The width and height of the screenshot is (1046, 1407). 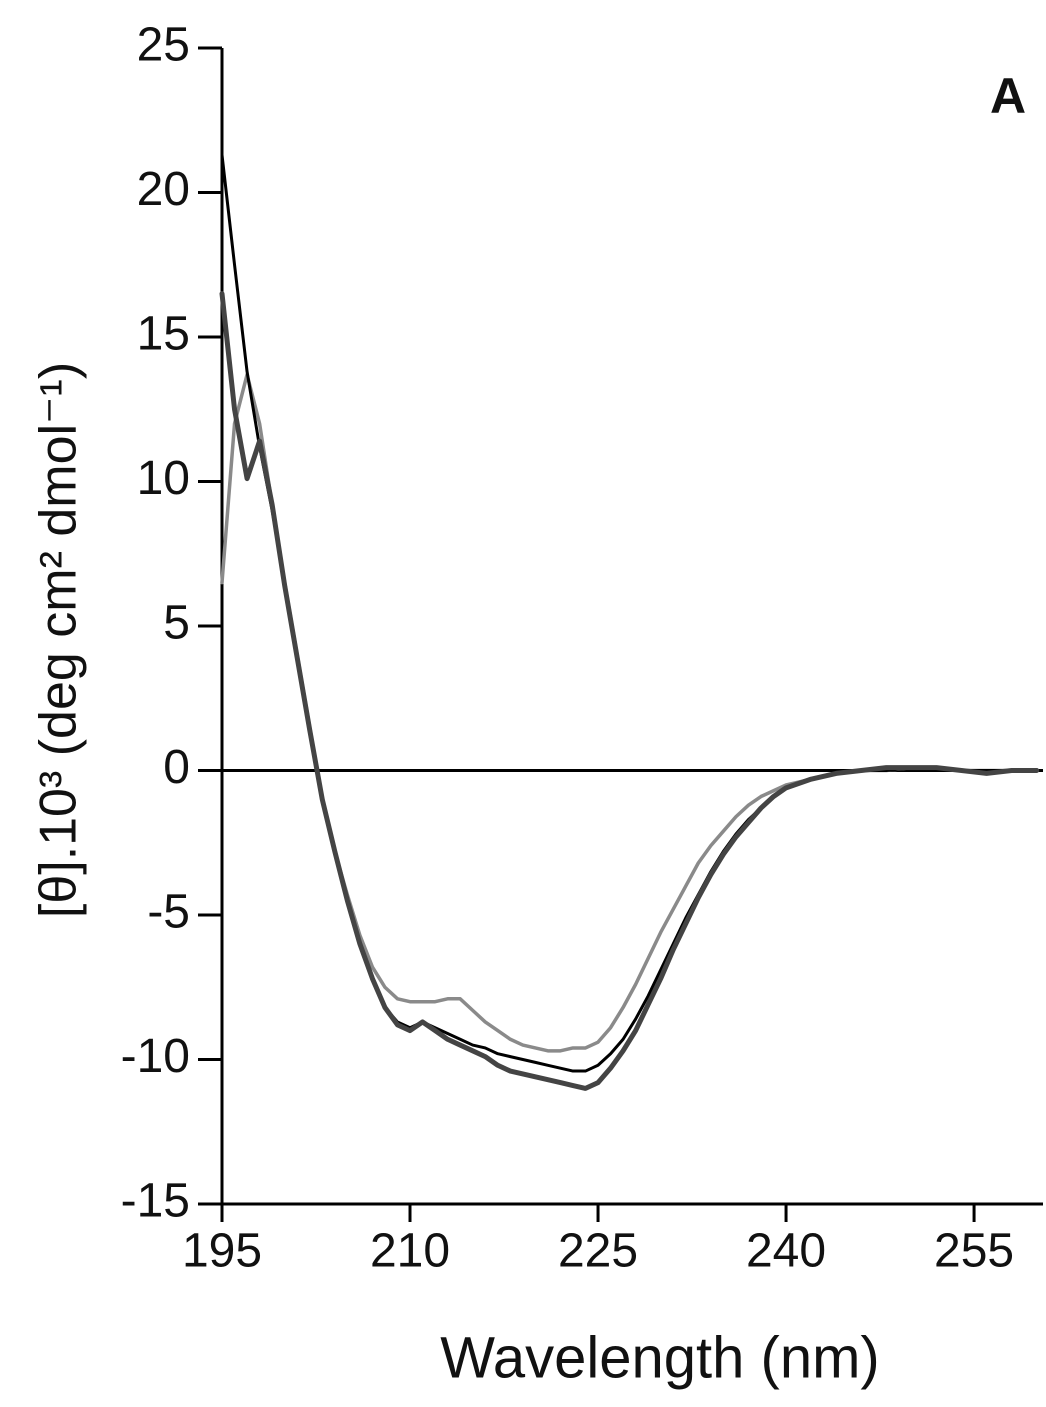 I want to click on x-tick-label: 225, so click(x=598, y=1251).